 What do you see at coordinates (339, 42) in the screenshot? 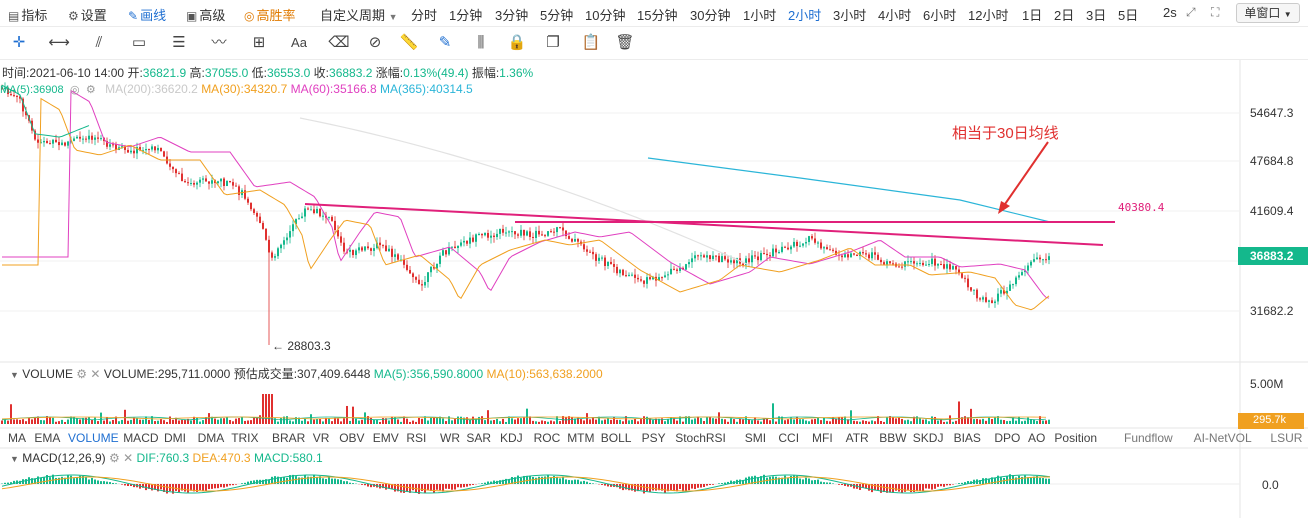
I see `eraser-tool-icon: ⌫` at bounding box center [339, 42].